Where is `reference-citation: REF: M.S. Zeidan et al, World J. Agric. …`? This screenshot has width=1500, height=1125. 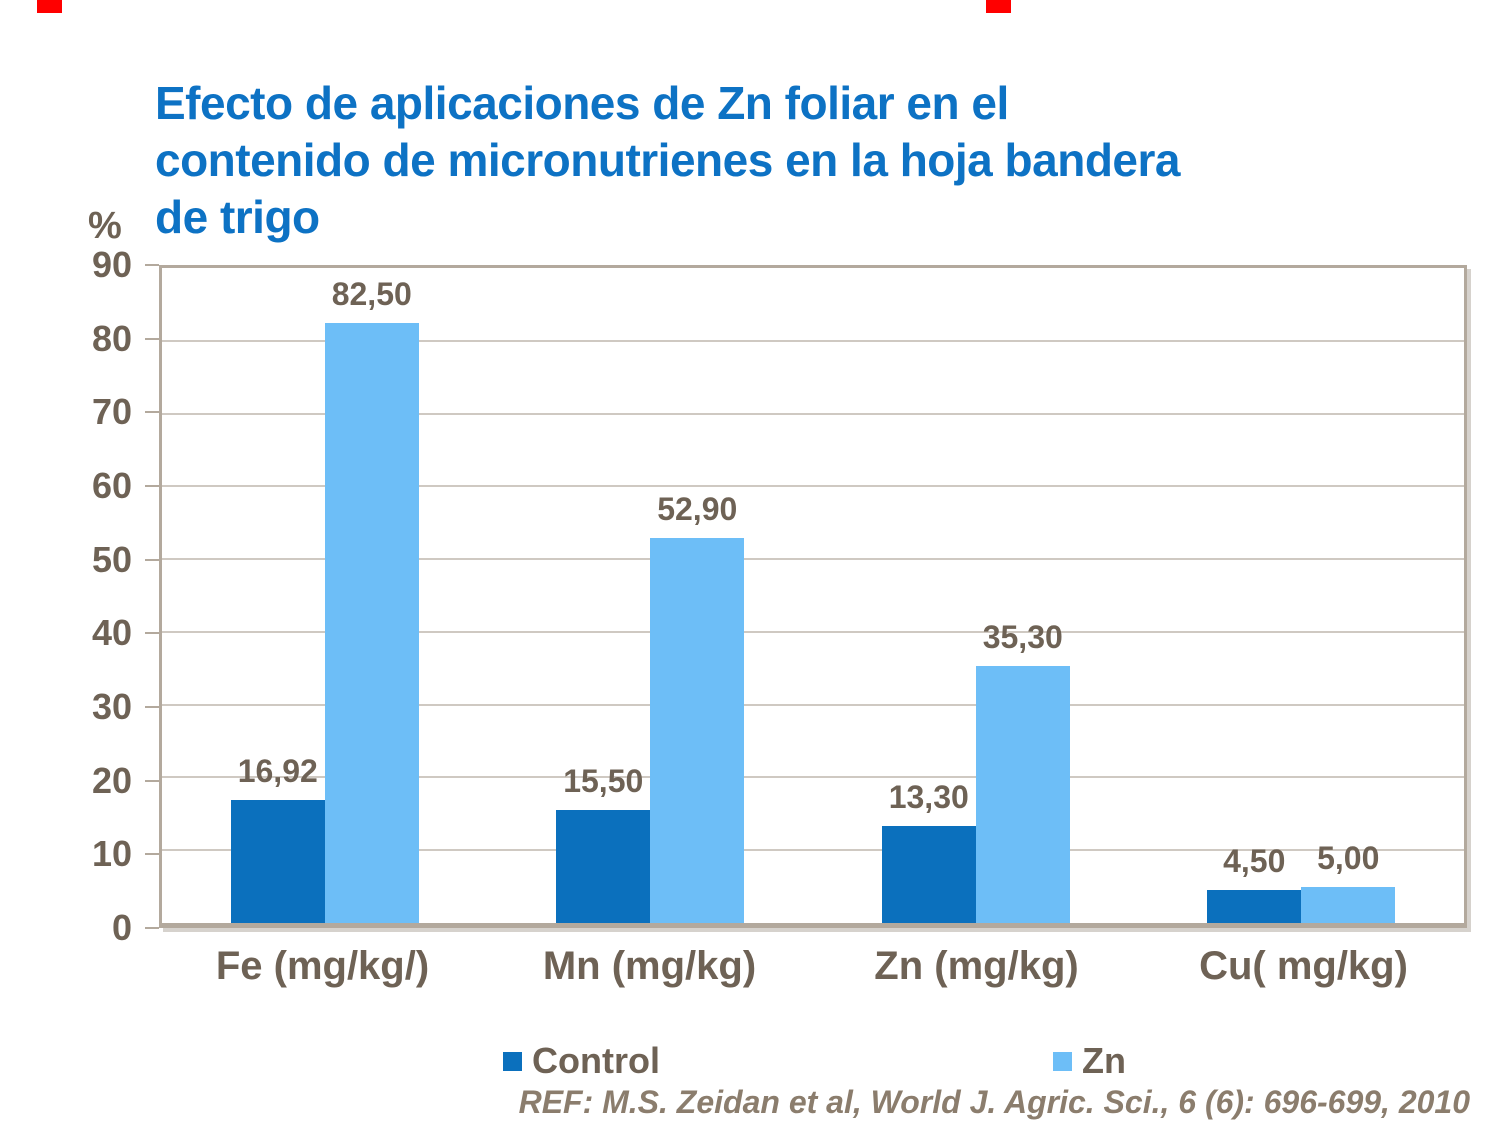
reference-citation: REF: M.S. Zeidan et al, World J. Agric. … is located at coordinates (994, 1102).